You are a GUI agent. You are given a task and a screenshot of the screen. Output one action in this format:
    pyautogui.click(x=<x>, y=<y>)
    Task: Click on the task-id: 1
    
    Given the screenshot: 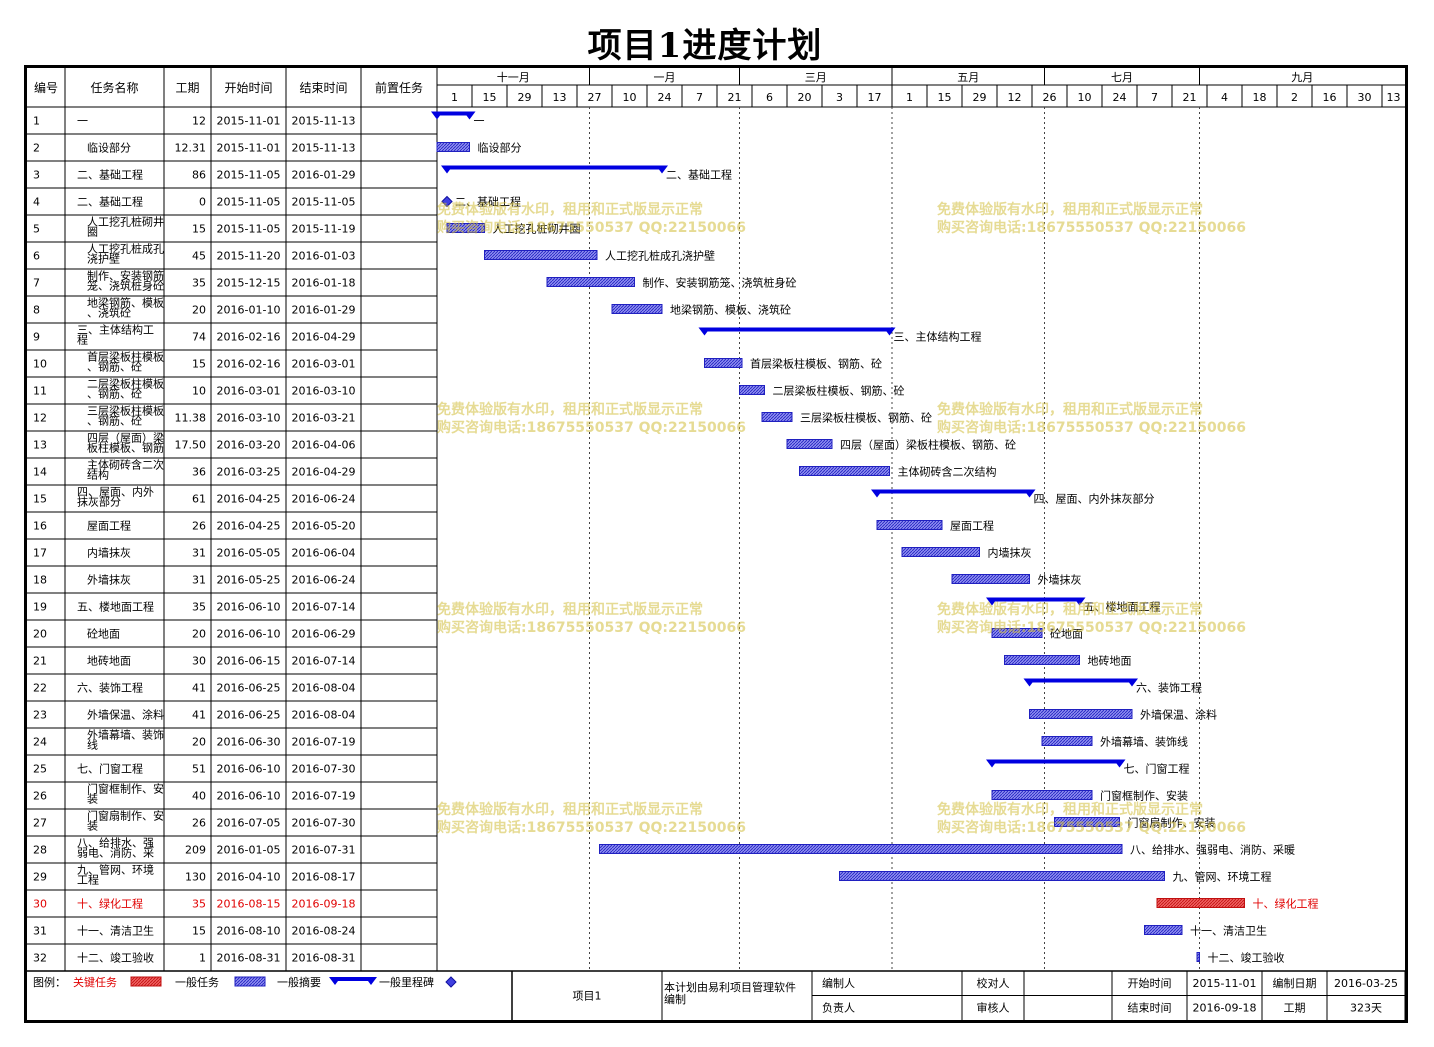 What is the action you would take?
    pyautogui.click(x=36, y=121)
    